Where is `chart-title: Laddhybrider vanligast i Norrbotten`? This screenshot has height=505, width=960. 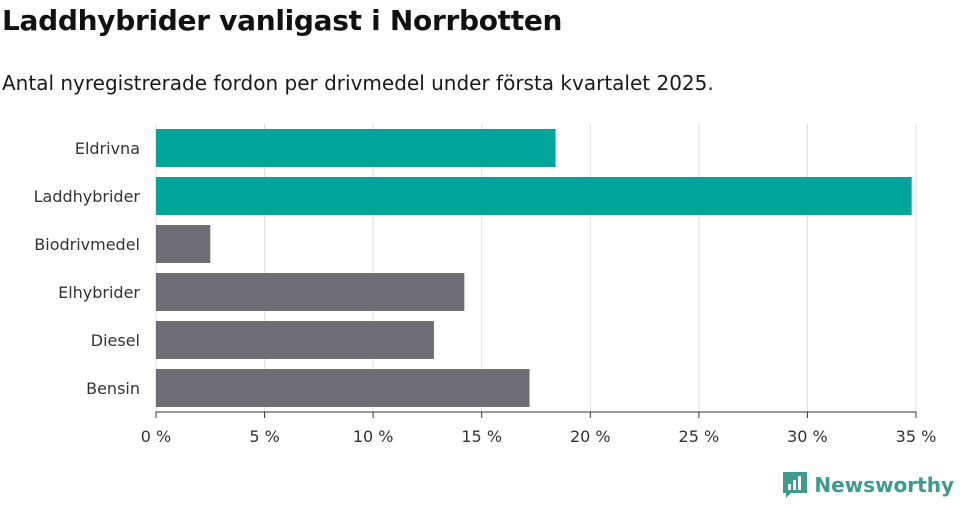 chart-title: Laddhybrider vanligast i Norrbotten is located at coordinates (282, 20).